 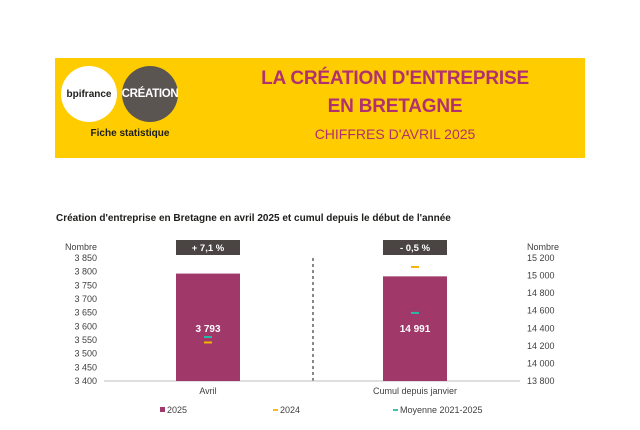 What do you see at coordinates (415, 391) in the screenshot?
I see `category-label: Cumul depuis janvier` at bounding box center [415, 391].